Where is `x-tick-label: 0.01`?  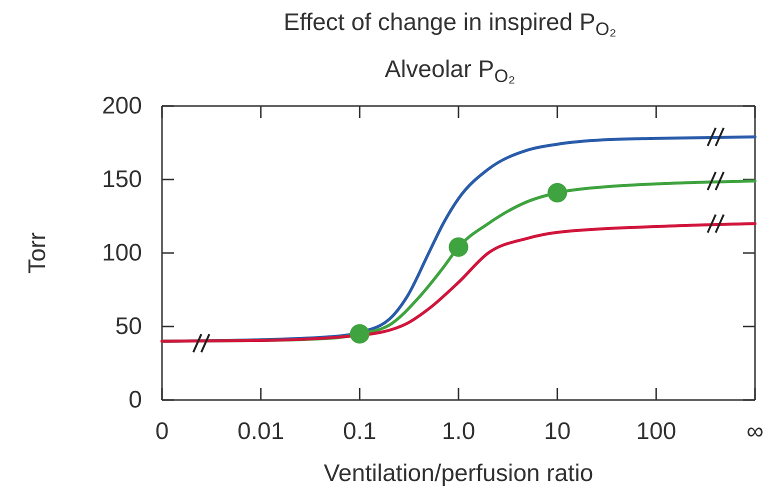 x-tick-label: 0.01 is located at coordinates (260, 432).